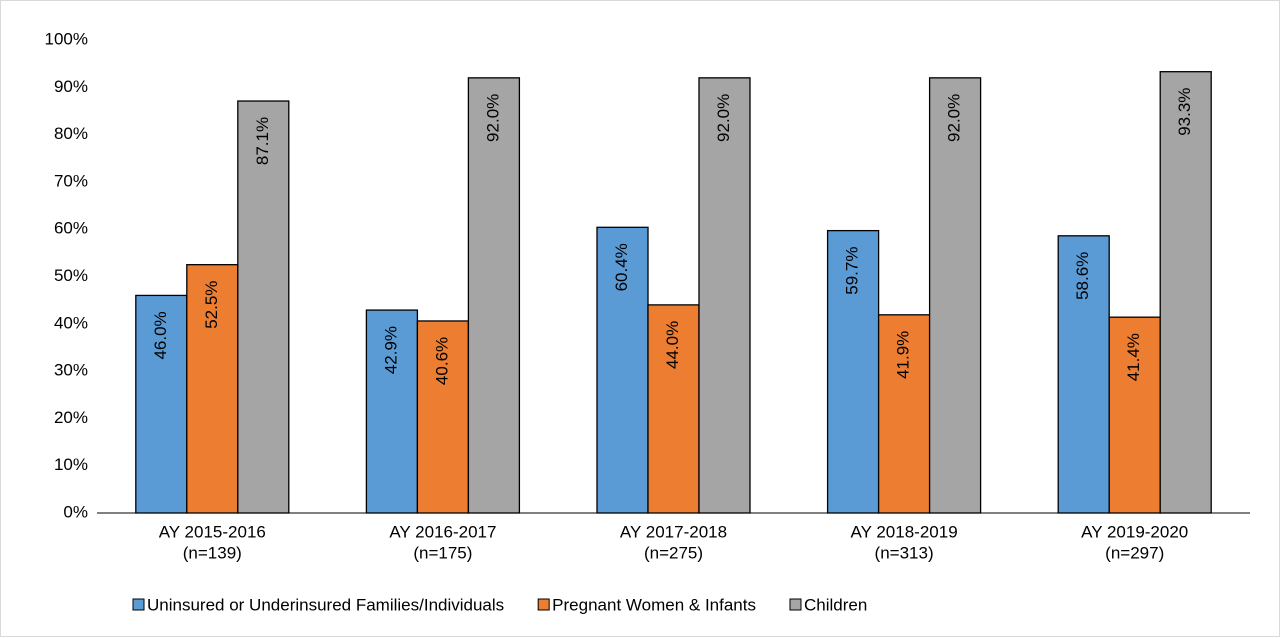 The width and height of the screenshot is (1281, 638). What do you see at coordinates (442, 531) in the screenshot?
I see `x-tick-label: AY 2016-2017` at bounding box center [442, 531].